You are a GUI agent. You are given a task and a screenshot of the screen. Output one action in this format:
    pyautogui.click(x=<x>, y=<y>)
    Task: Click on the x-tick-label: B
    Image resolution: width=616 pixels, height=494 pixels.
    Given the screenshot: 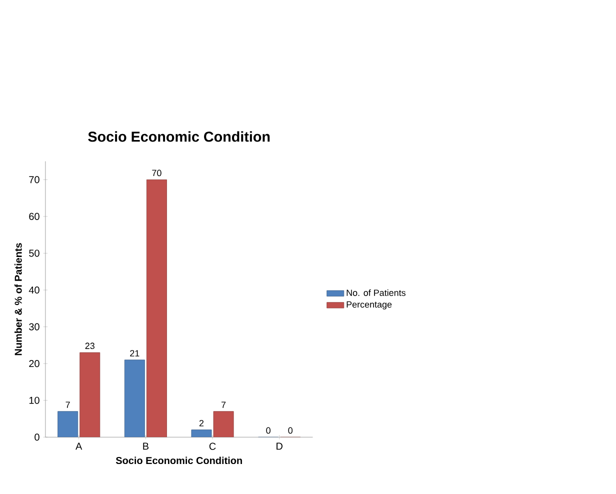 What is the action you would take?
    pyautogui.click(x=145, y=446)
    